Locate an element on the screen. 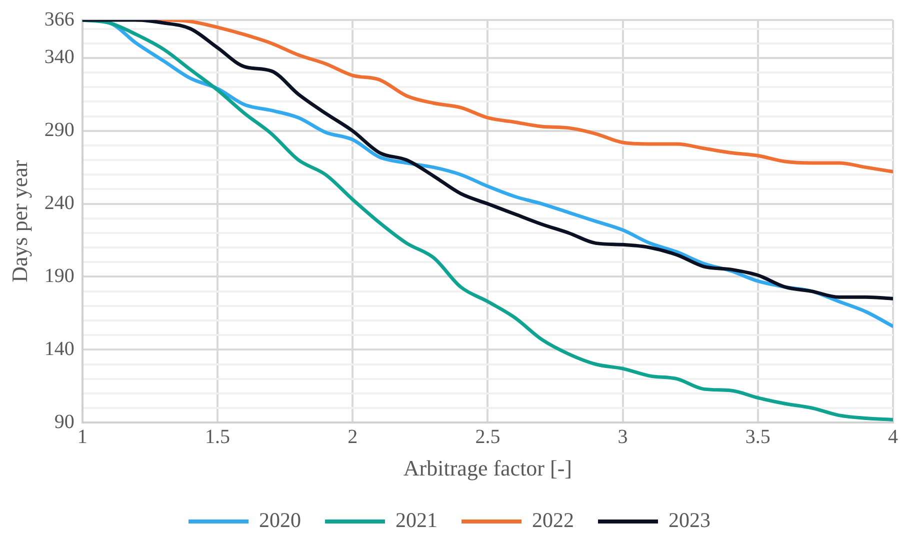  y-tick-label: 340 is located at coordinates (59, 57).